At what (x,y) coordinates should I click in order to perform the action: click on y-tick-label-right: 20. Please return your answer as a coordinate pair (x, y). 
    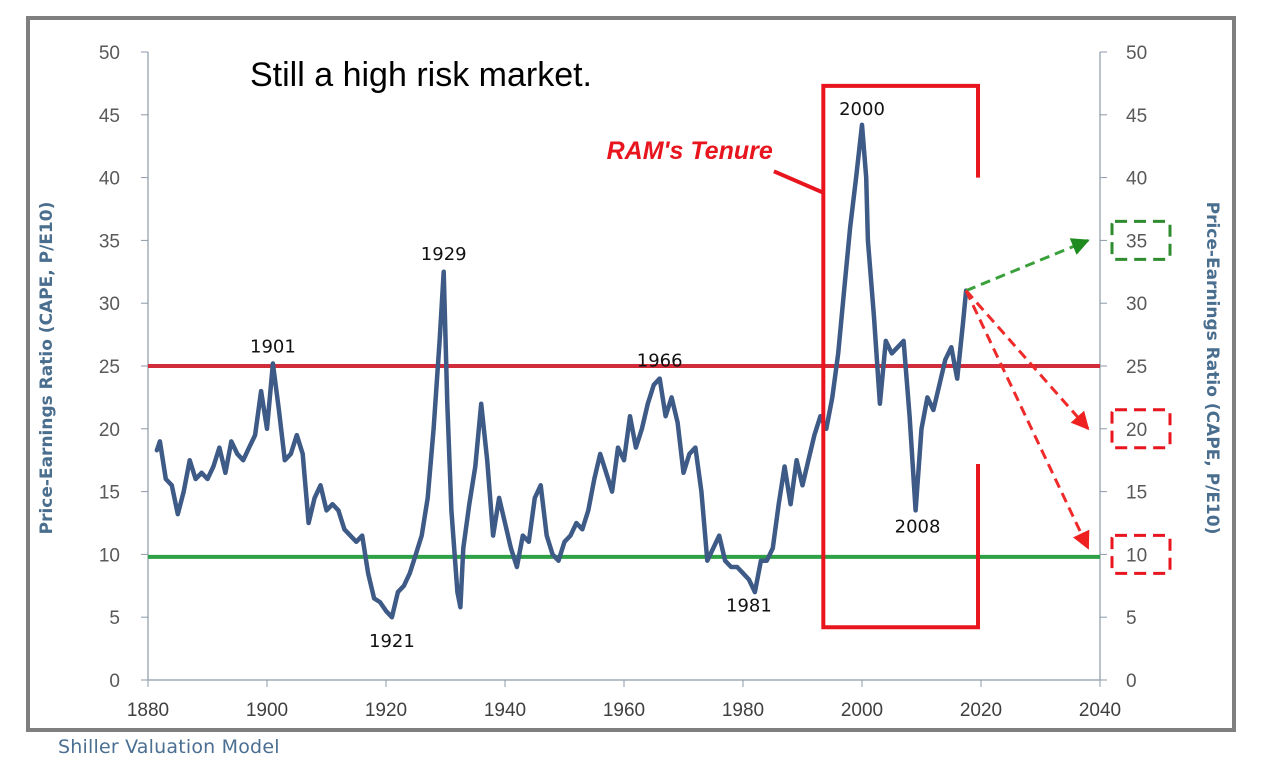
    Looking at the image, I should click on (1136, 430).